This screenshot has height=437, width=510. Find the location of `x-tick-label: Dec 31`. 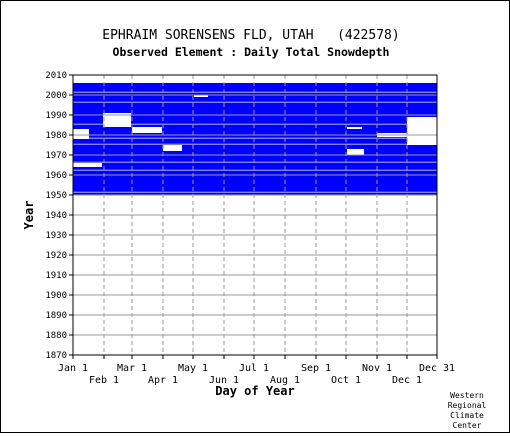

x-tick-label: Dec 31 is located at coordinates (437, 368).